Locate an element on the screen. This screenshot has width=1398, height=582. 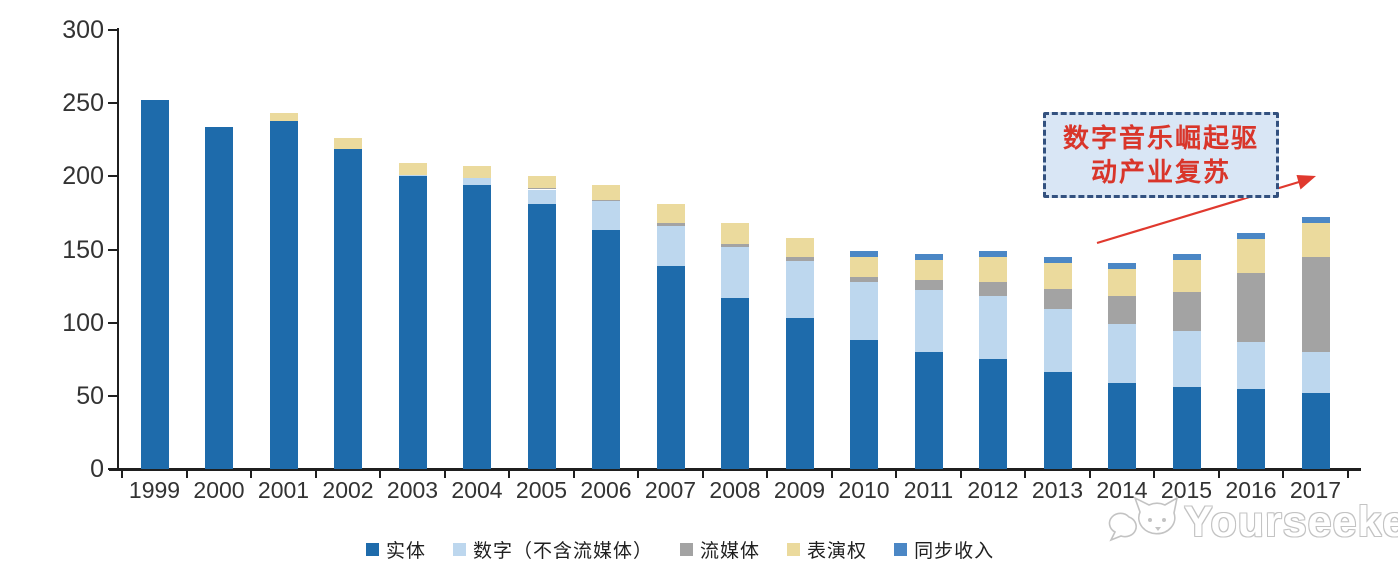
chart-legend: 实体 数字（不含流媒体） 流媒体 表演权 同步收入 is located at coordinates (680, 549).